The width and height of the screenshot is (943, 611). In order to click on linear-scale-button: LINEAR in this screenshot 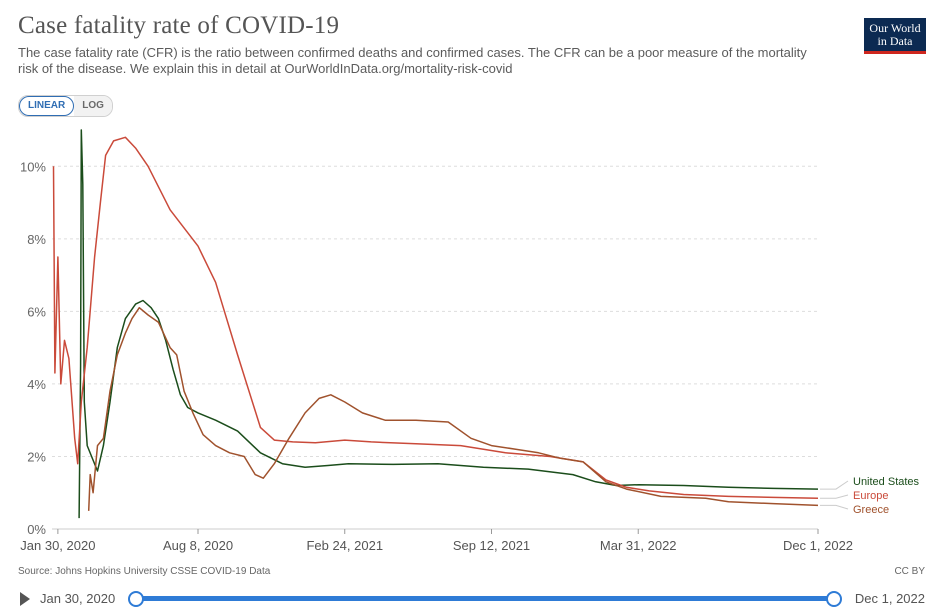, I will do `click(47, 106)`.